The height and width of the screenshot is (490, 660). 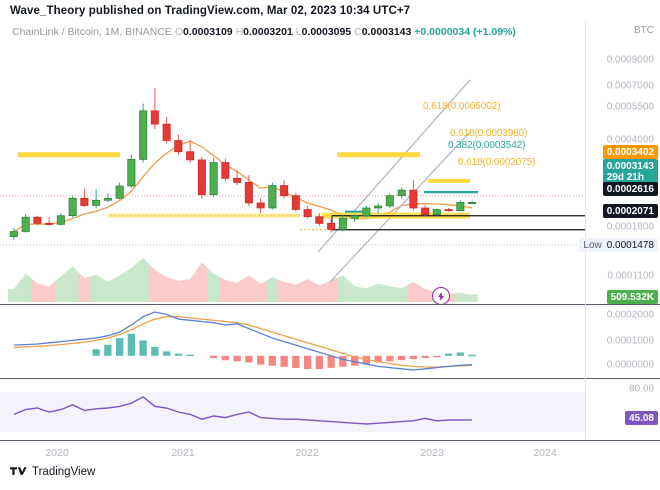 I want to click on last-price-badge: 0.0003143 29d 21h, so click(x=630, y=172).